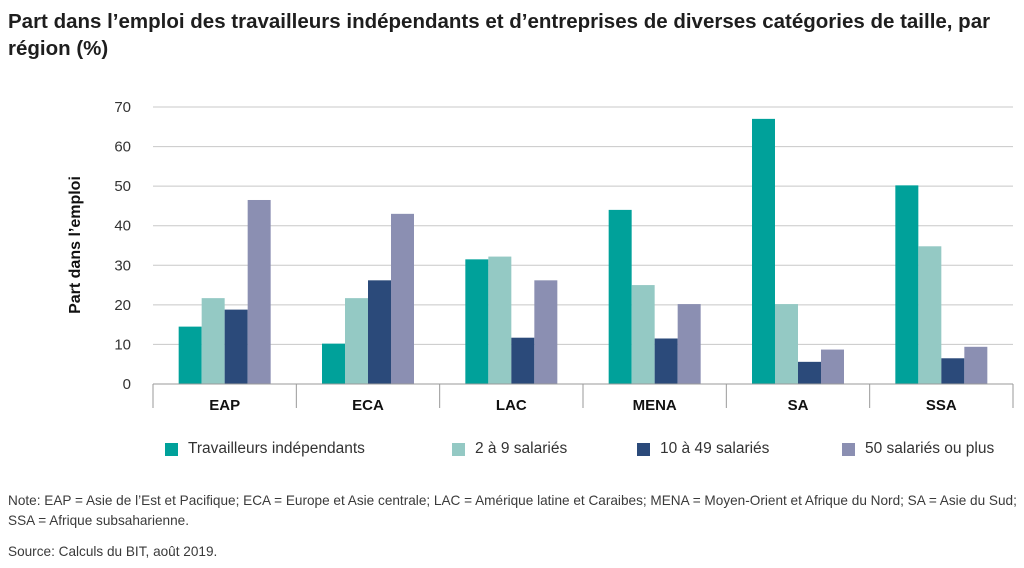 The image size is (1024, 568). I want to click on category-label-mena: MENA, so click(655, 405).